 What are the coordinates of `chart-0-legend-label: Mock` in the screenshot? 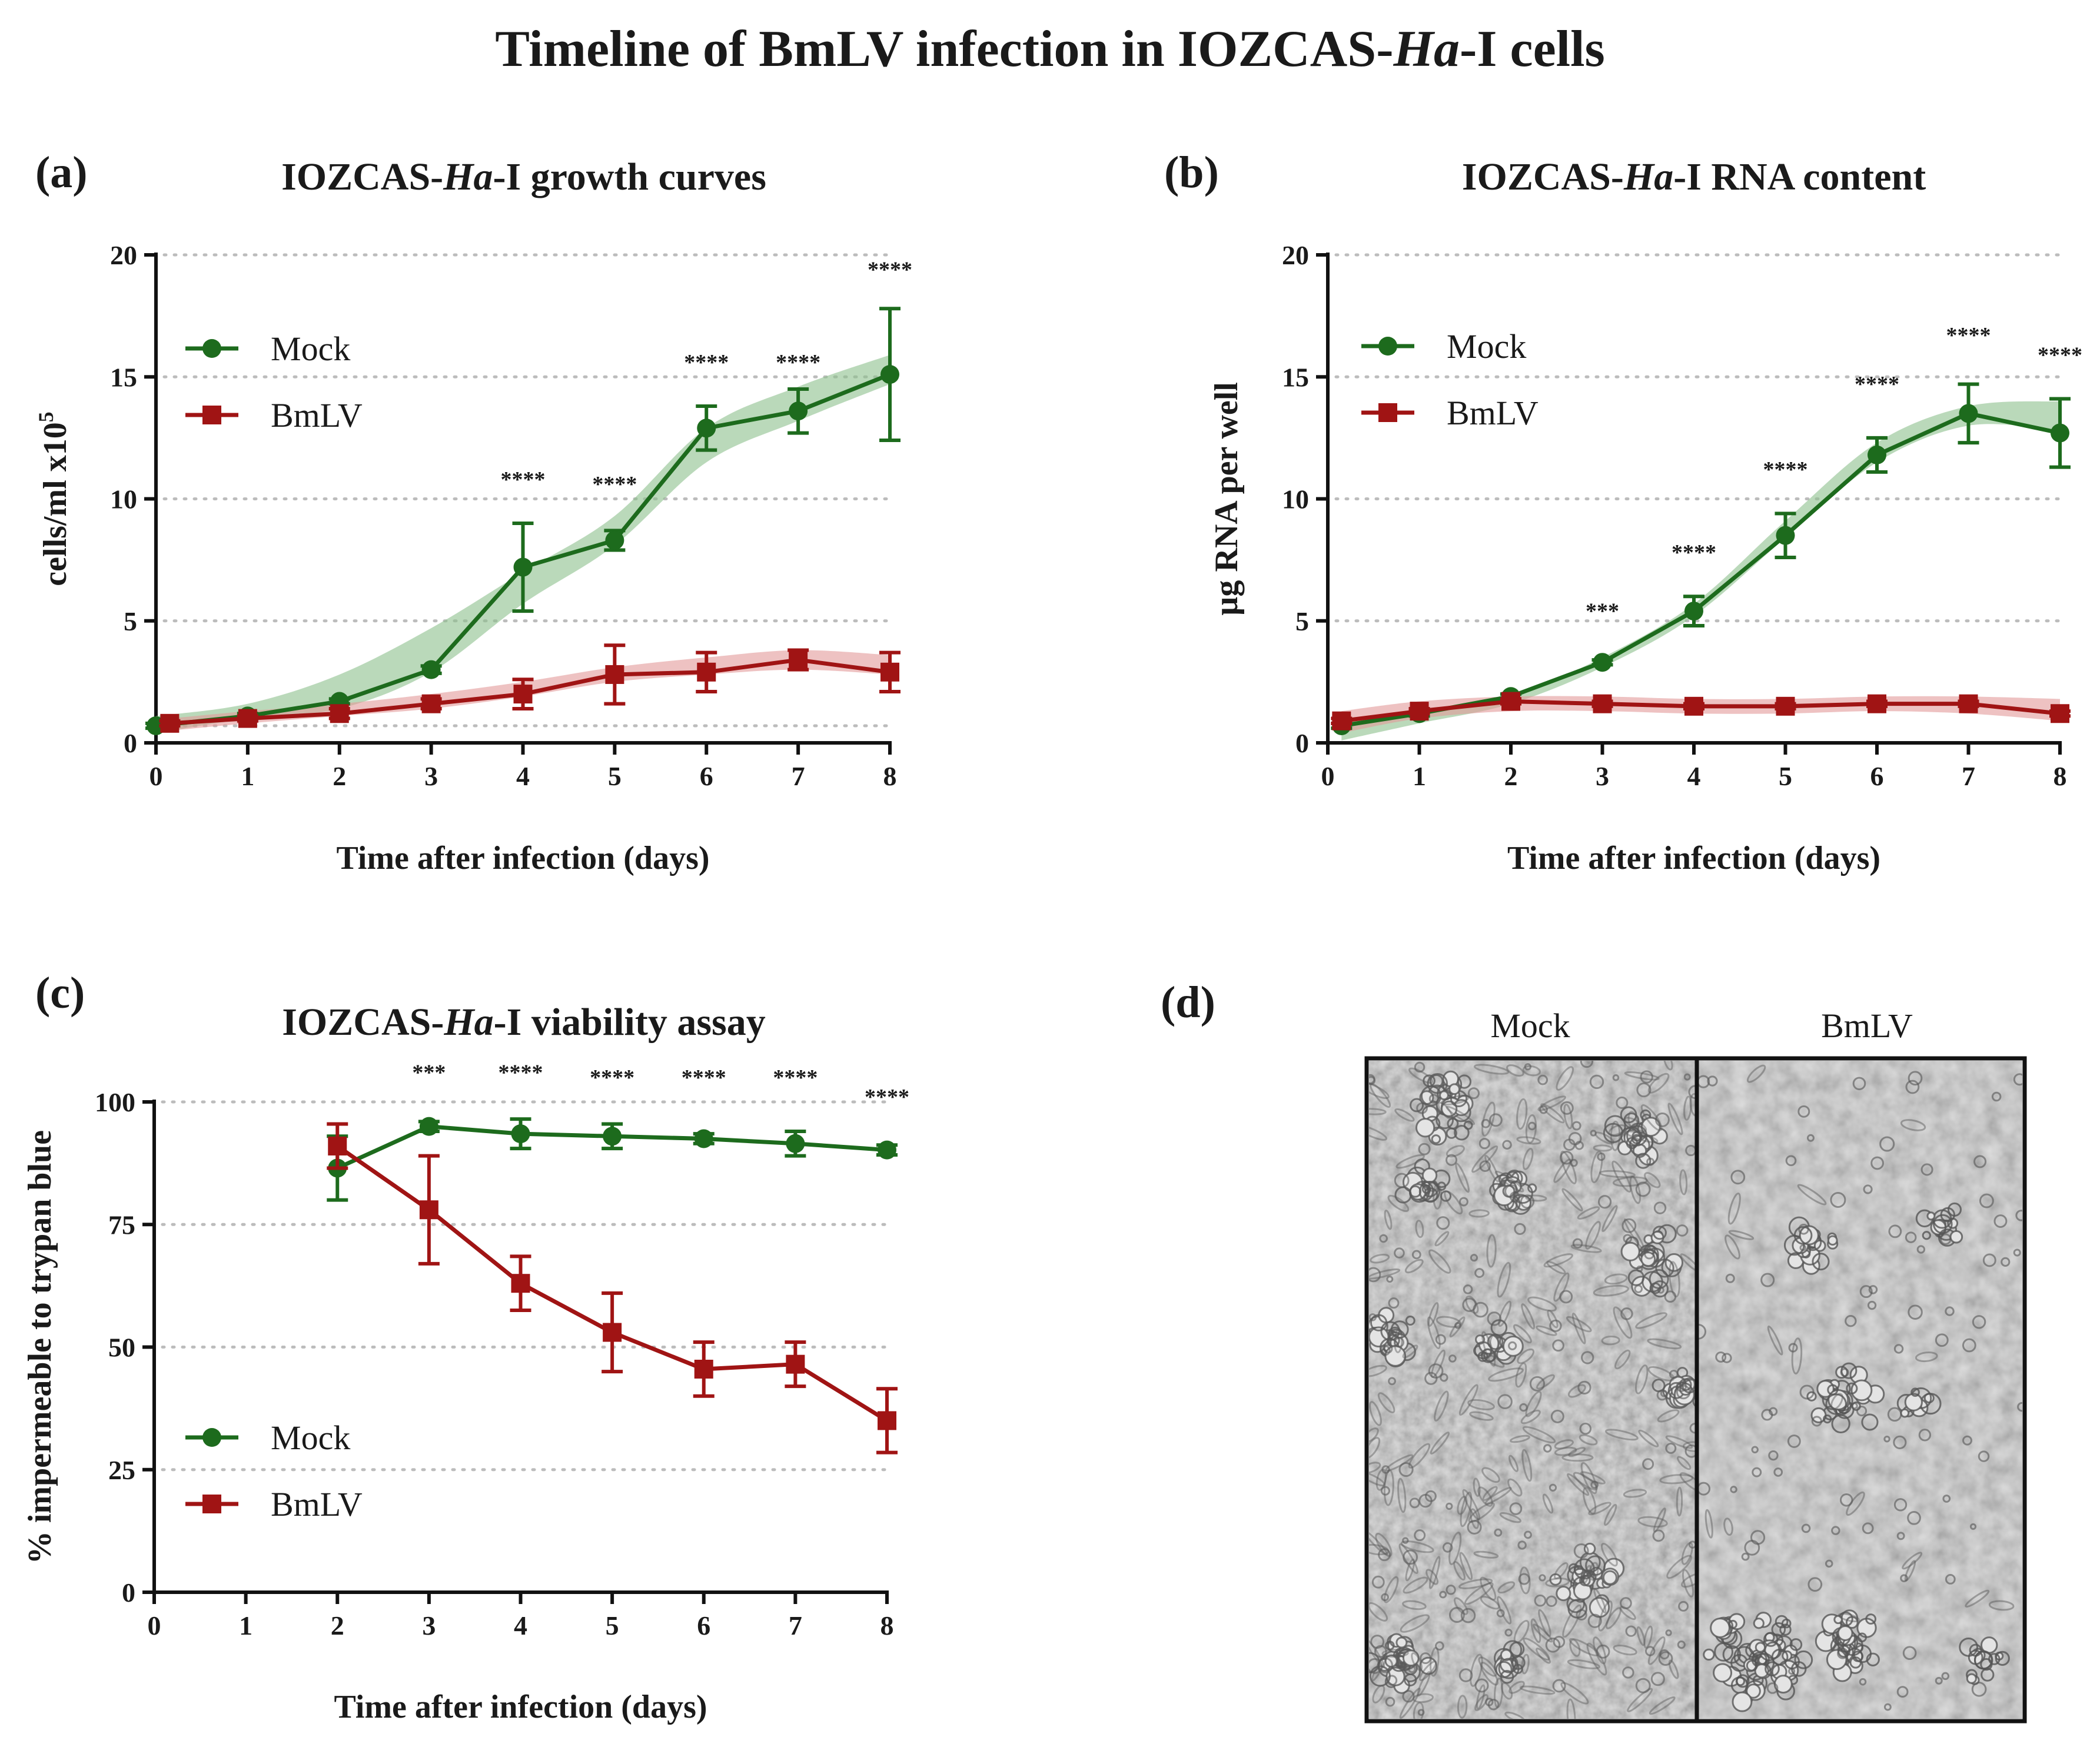 It's located at (310, 349).